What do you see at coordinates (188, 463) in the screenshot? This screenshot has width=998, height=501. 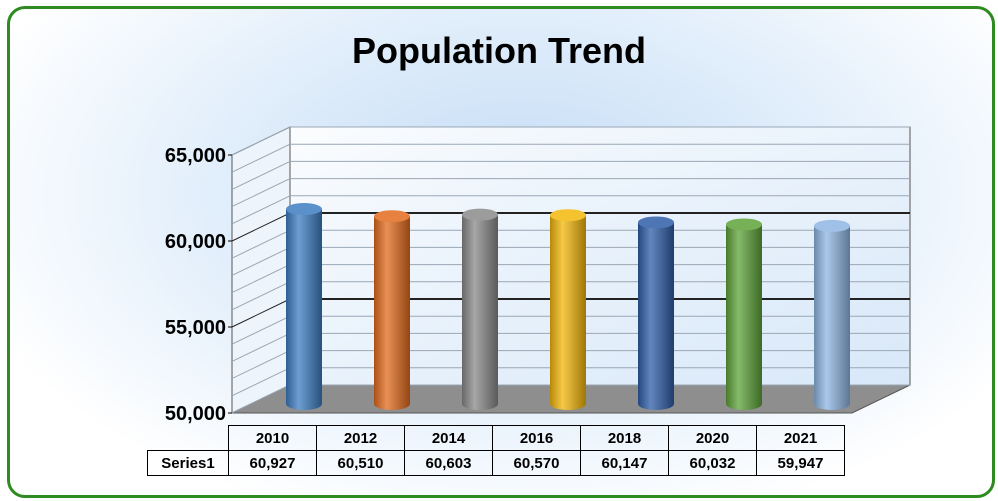 I see `table-series-name: Series1` at bounding box center [188, 463].